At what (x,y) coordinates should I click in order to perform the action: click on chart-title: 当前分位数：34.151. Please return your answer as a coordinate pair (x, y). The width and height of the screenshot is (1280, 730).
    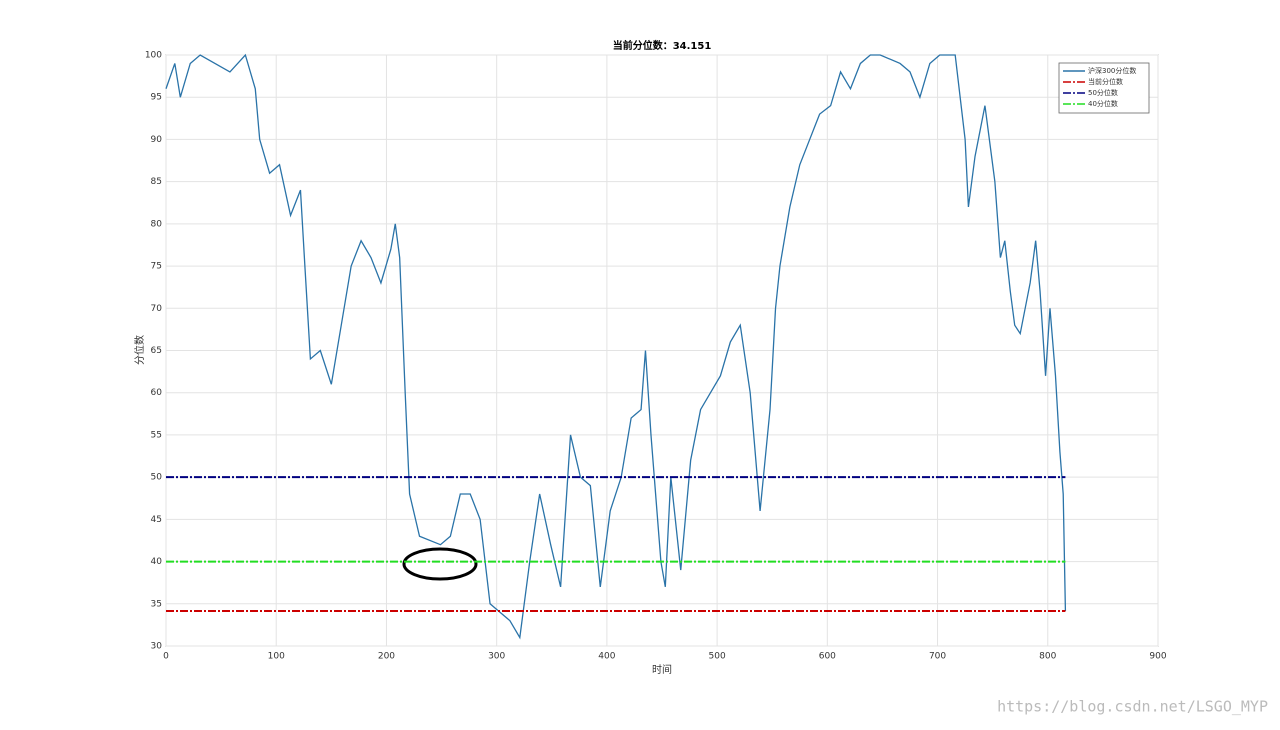
    Looking at the image, I should click on (662, 45).